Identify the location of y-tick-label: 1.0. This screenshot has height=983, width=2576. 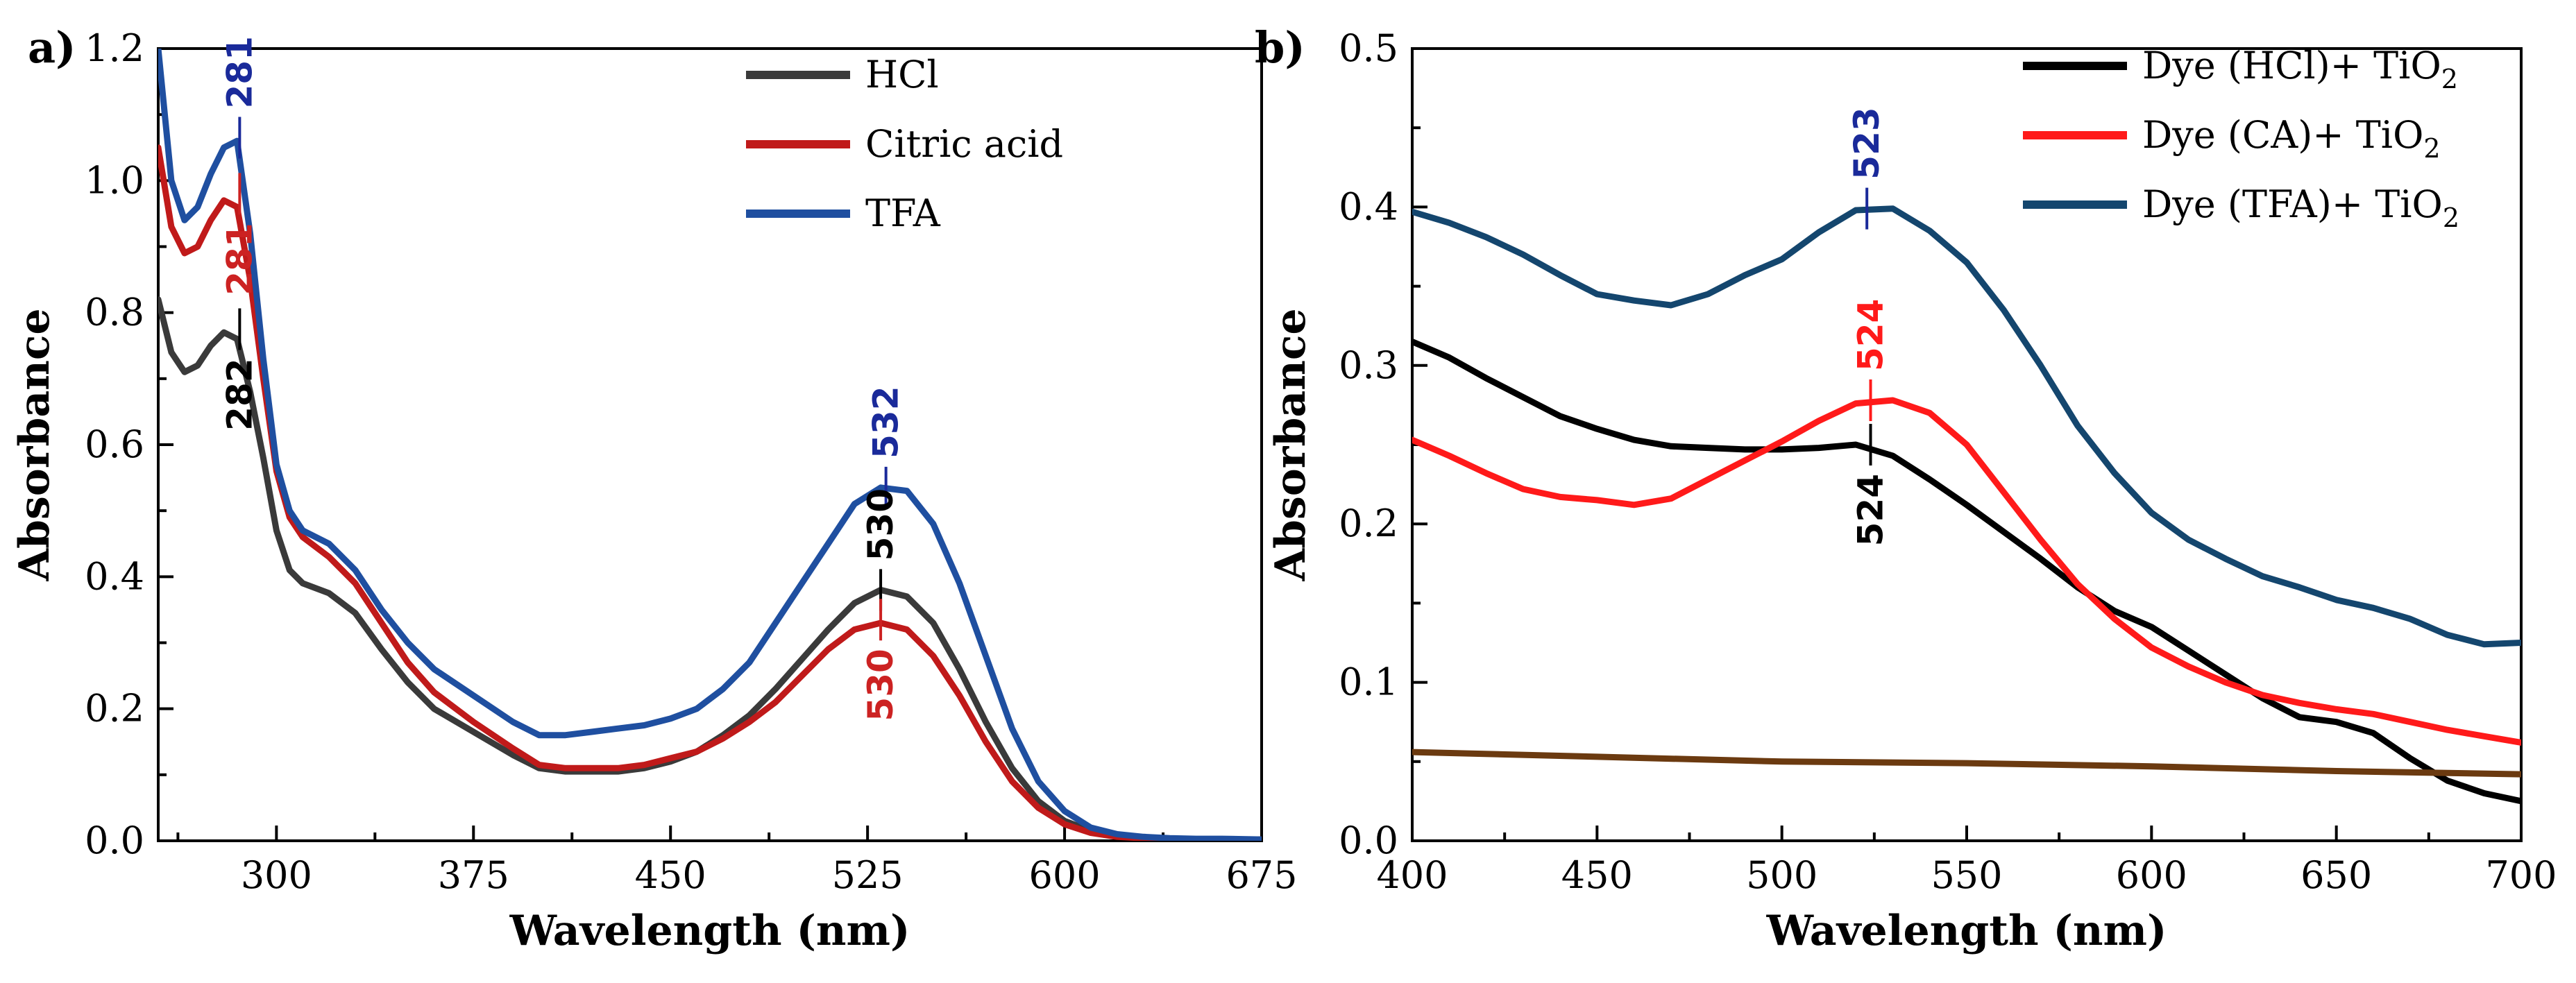
(115, 180).